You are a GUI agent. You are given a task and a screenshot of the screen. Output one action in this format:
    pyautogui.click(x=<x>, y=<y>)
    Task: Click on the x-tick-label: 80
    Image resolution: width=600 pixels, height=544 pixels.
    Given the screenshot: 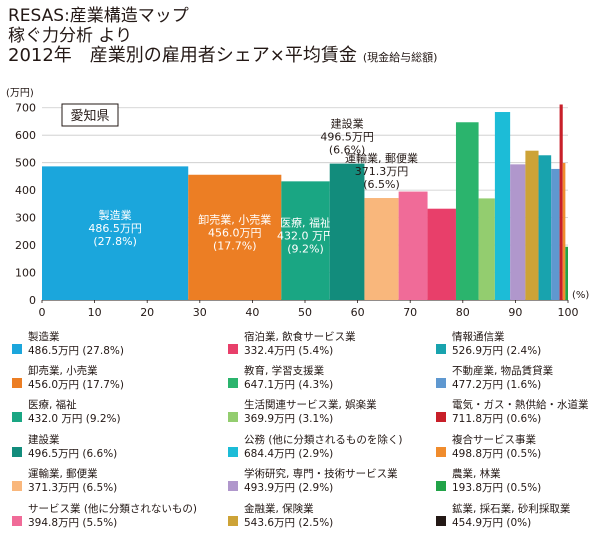 What is the action you would take?
    pyautogui.click(x=463, y=312)
    